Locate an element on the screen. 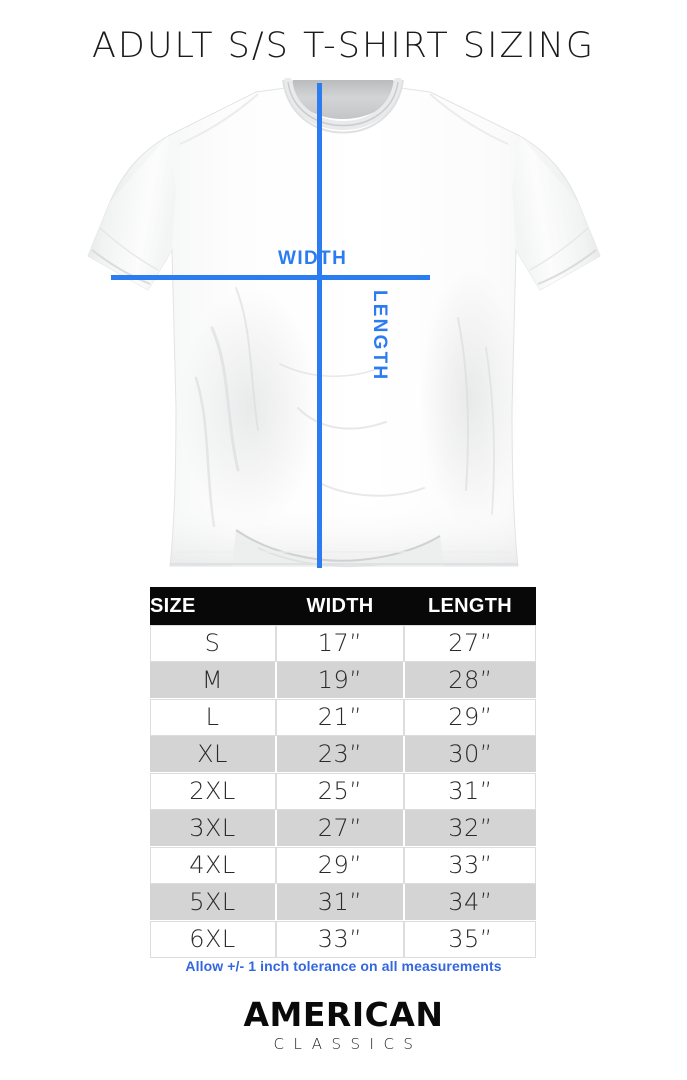  cell-length: 31” is located at coordinates (470, 791).